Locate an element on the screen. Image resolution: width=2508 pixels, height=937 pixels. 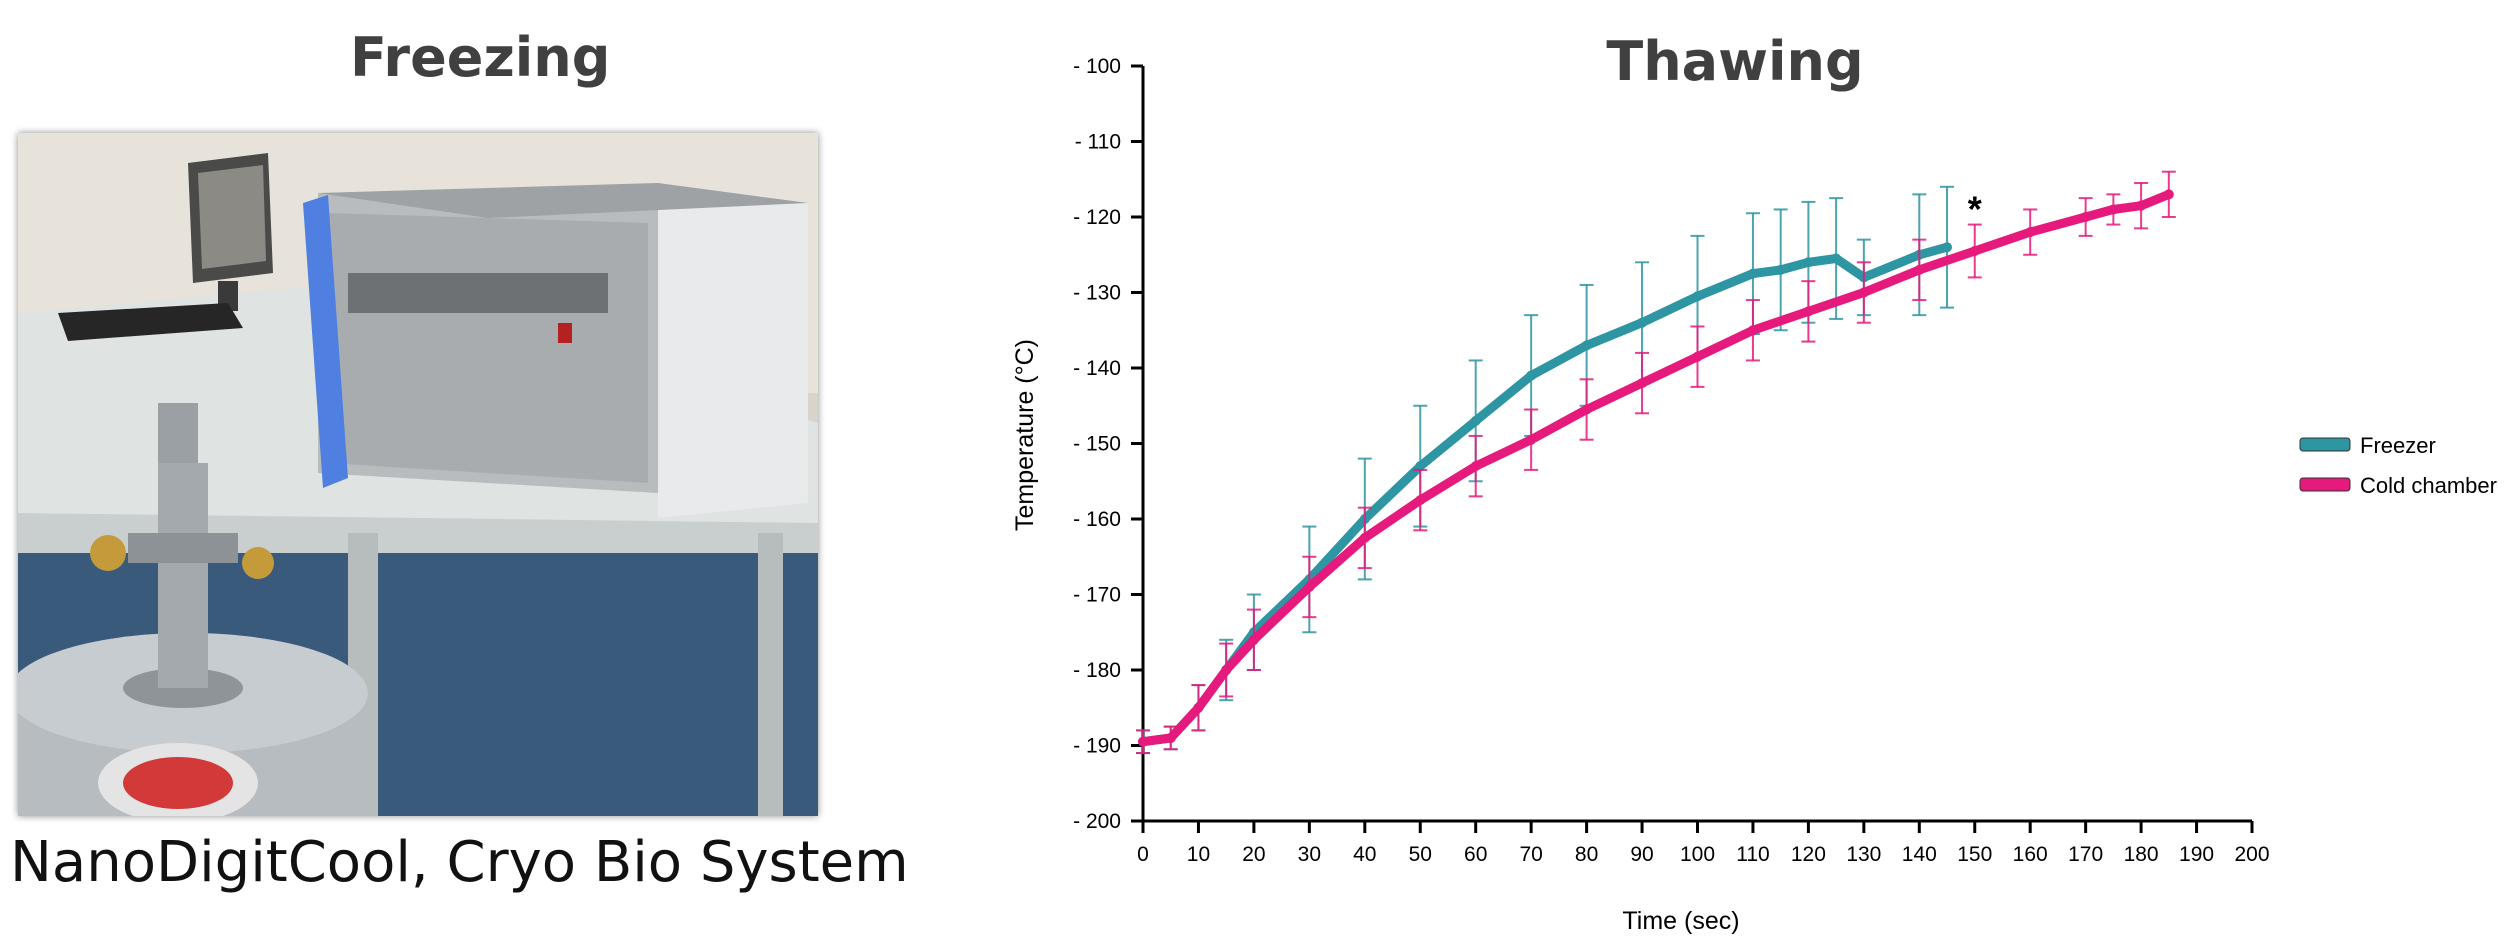
freezing-caption: NanoDigitCool, Cryo Bio System is located at coordinates (459, 862).